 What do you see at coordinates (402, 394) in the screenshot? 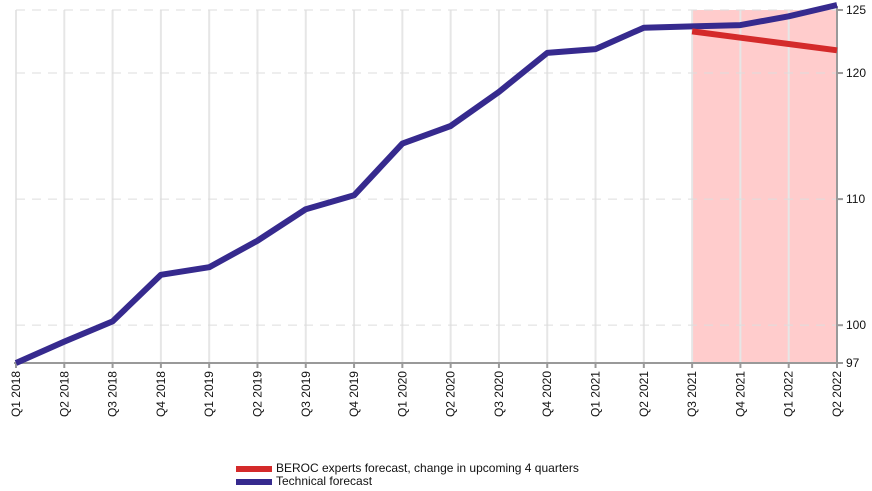
I see `x-tick-label: Q1 2020` at bounding box center [402, 394].